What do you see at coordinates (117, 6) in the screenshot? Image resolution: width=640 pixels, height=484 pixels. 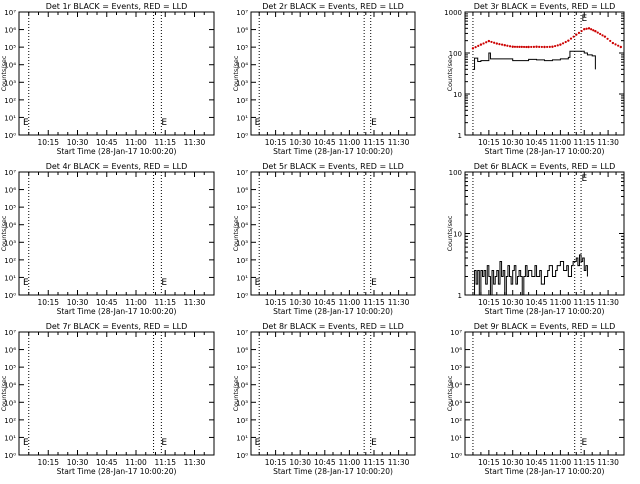 I see `panel-title: Det 1r BLACK = Events, RED = LLD` at bounding box center [117, 6].